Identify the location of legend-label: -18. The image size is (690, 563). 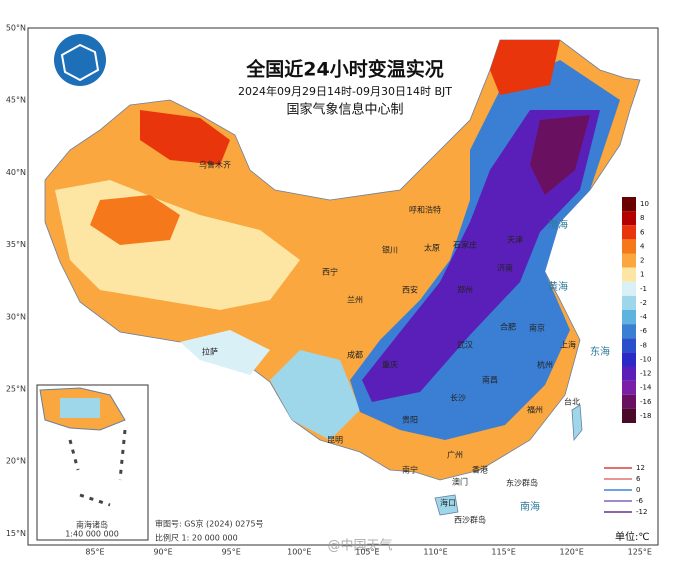
(645, 416).